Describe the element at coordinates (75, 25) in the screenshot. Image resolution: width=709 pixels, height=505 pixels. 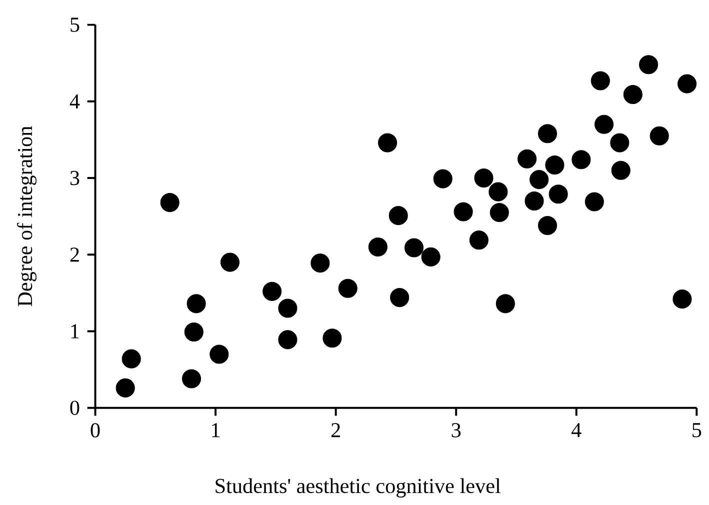
I see `y-tick-label: 5` at that location.